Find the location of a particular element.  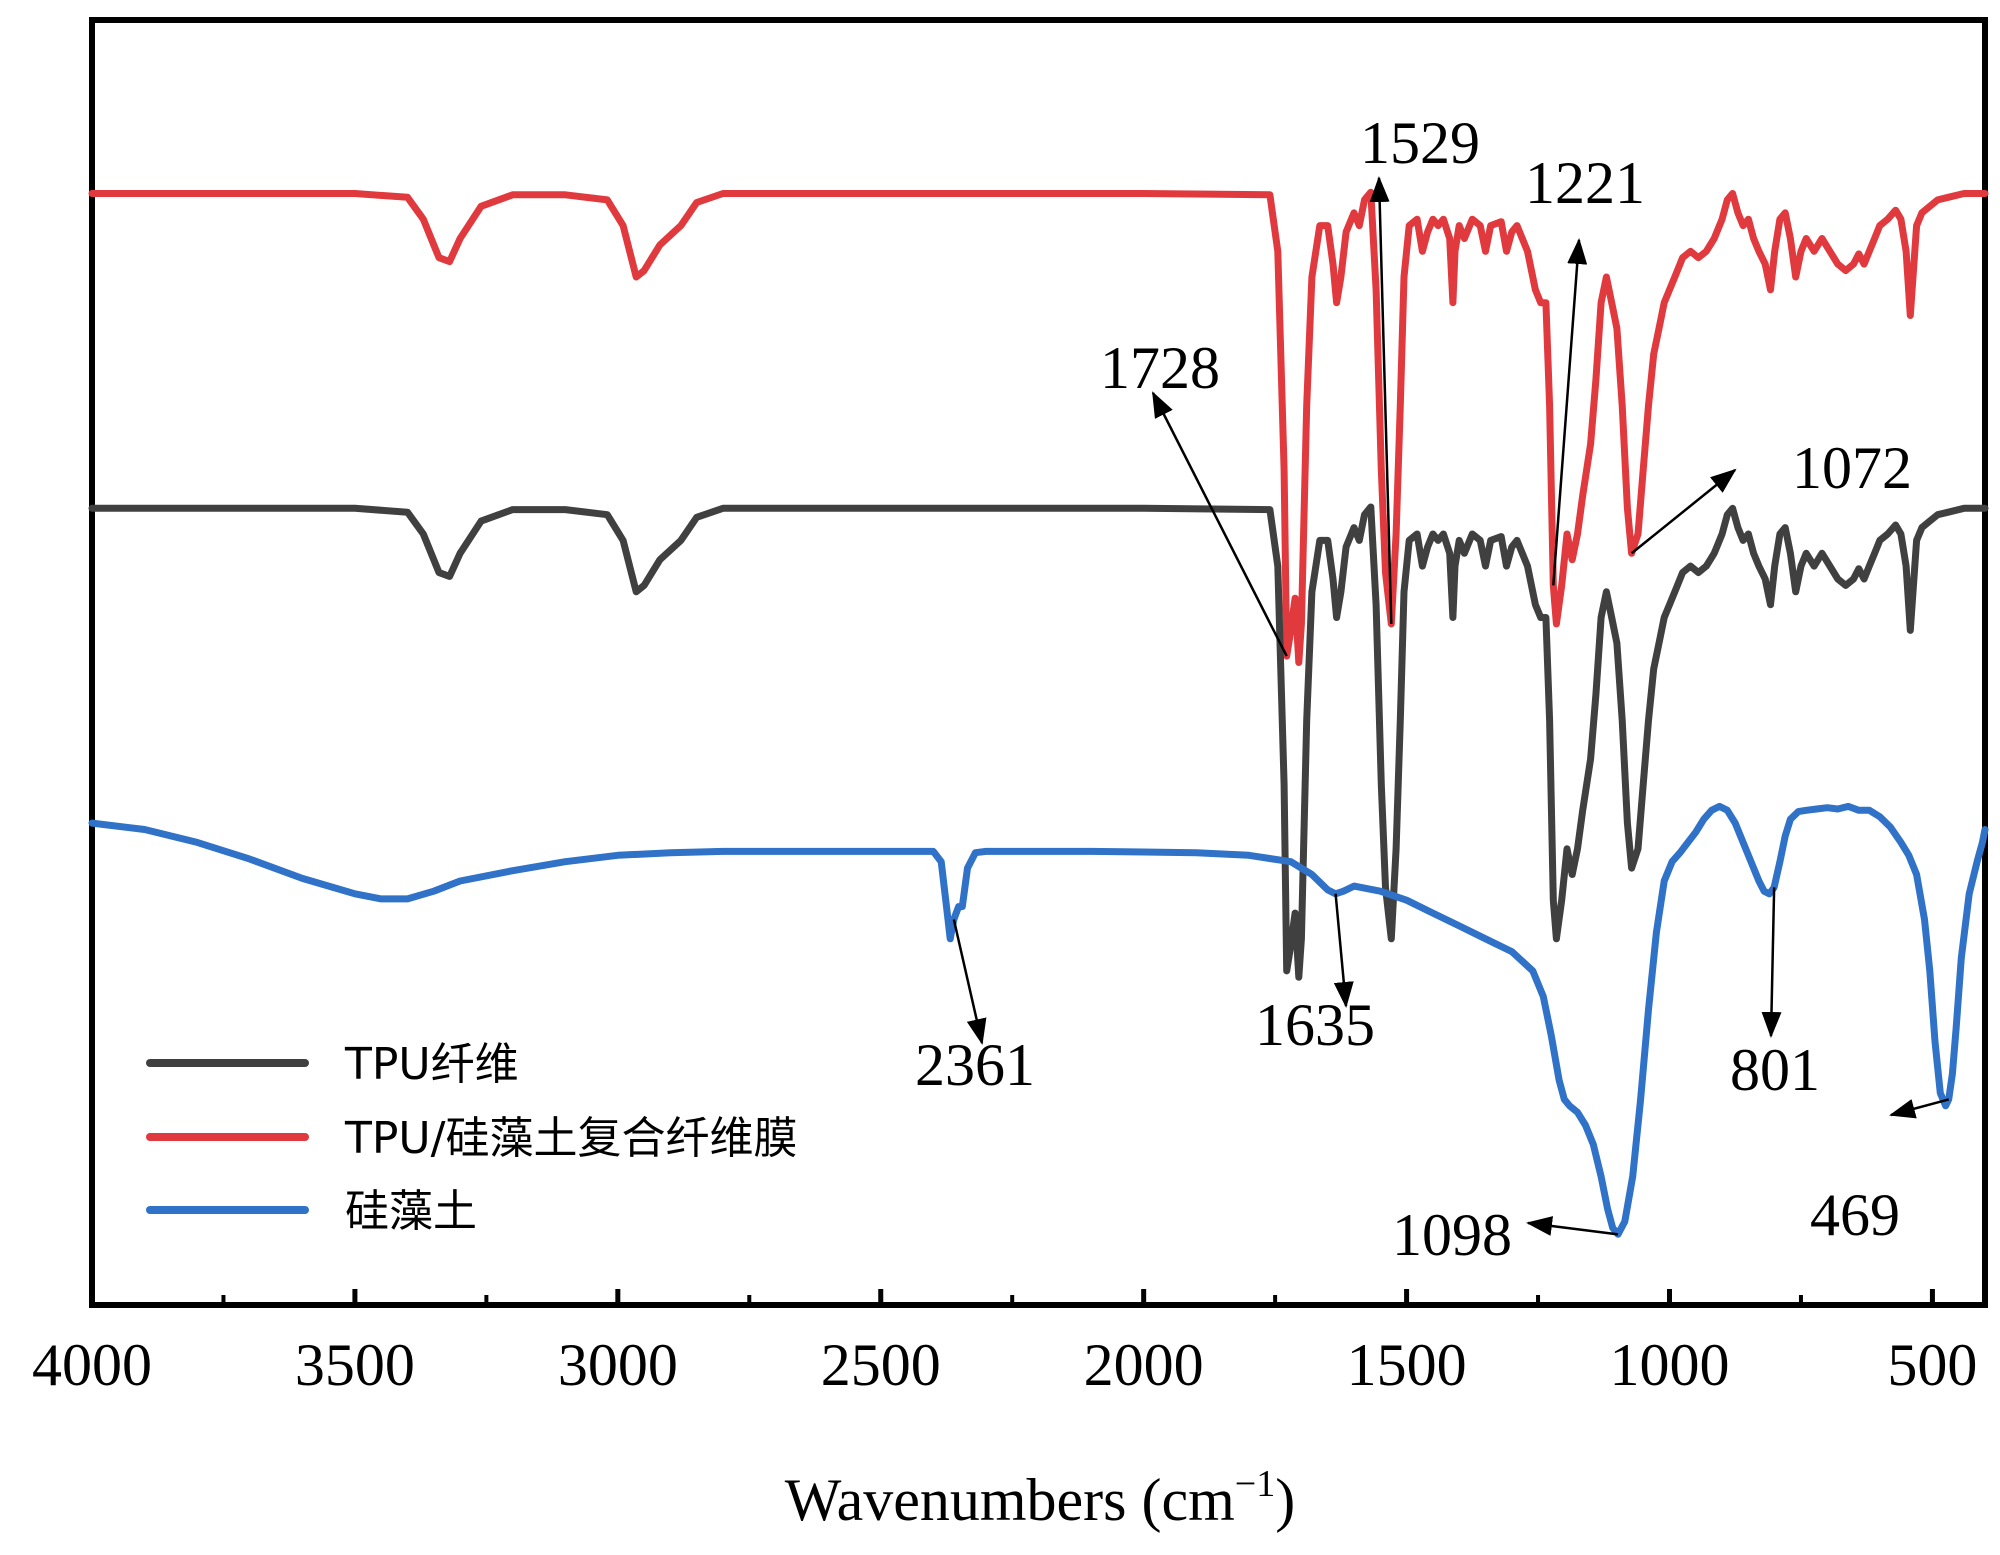

peak-annotation-1098: 1098 is located at coordinates (1505, 1235).